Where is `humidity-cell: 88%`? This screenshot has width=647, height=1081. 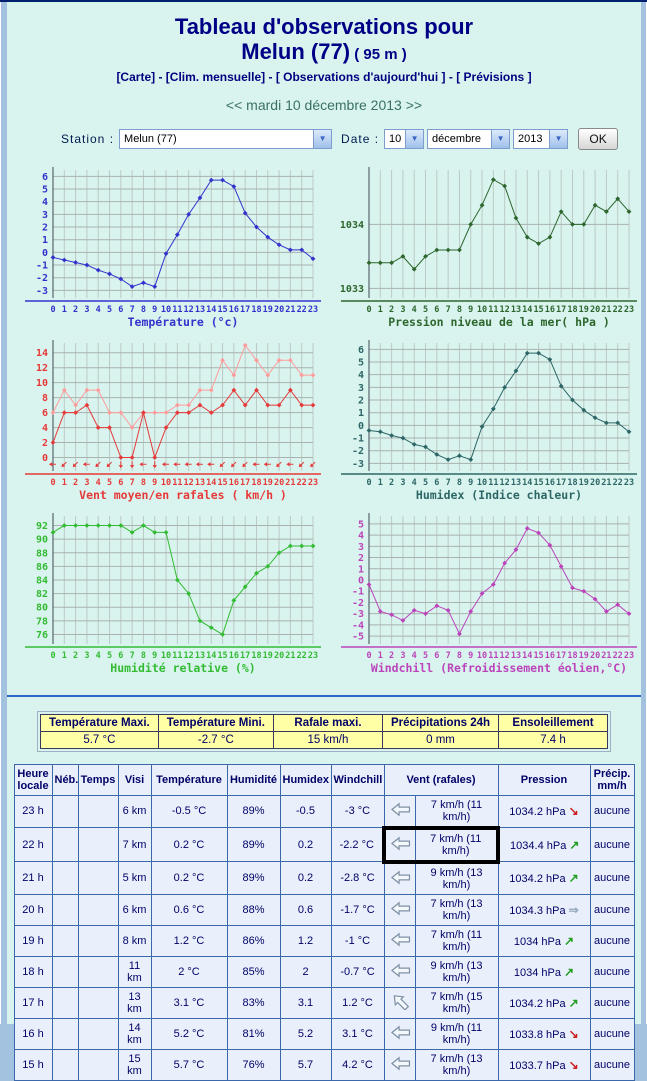 humidity-cell: 88% is located at coordinates (253, 909).